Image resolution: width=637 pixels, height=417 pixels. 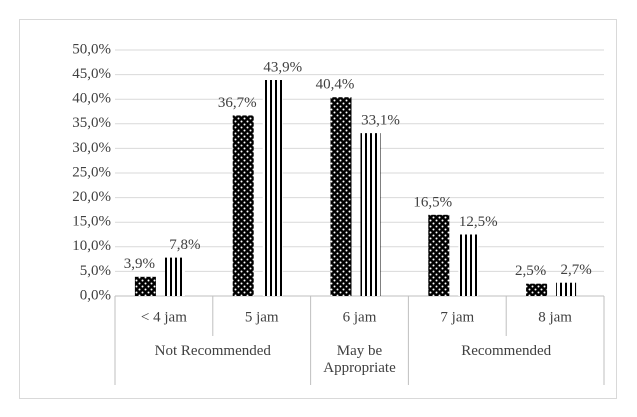 I want to click on group-label: Not Recommended, so click(x=212, y=351).